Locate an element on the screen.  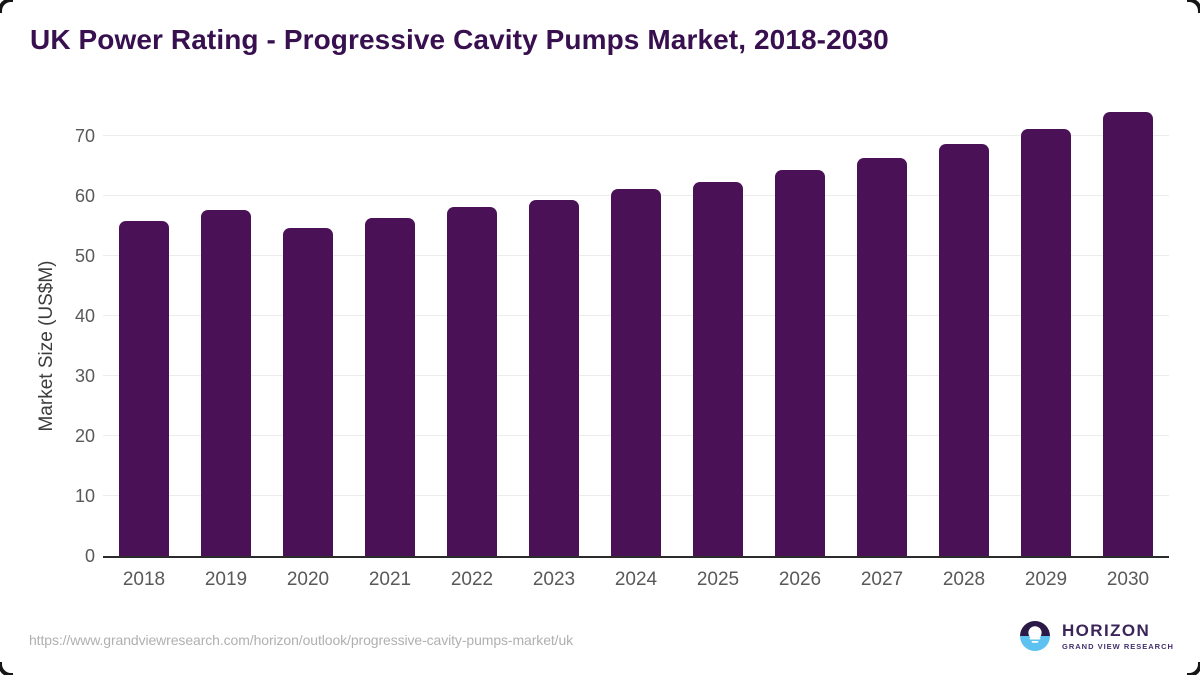
bar-slot-2030 is located at coordinates (1128, 328).